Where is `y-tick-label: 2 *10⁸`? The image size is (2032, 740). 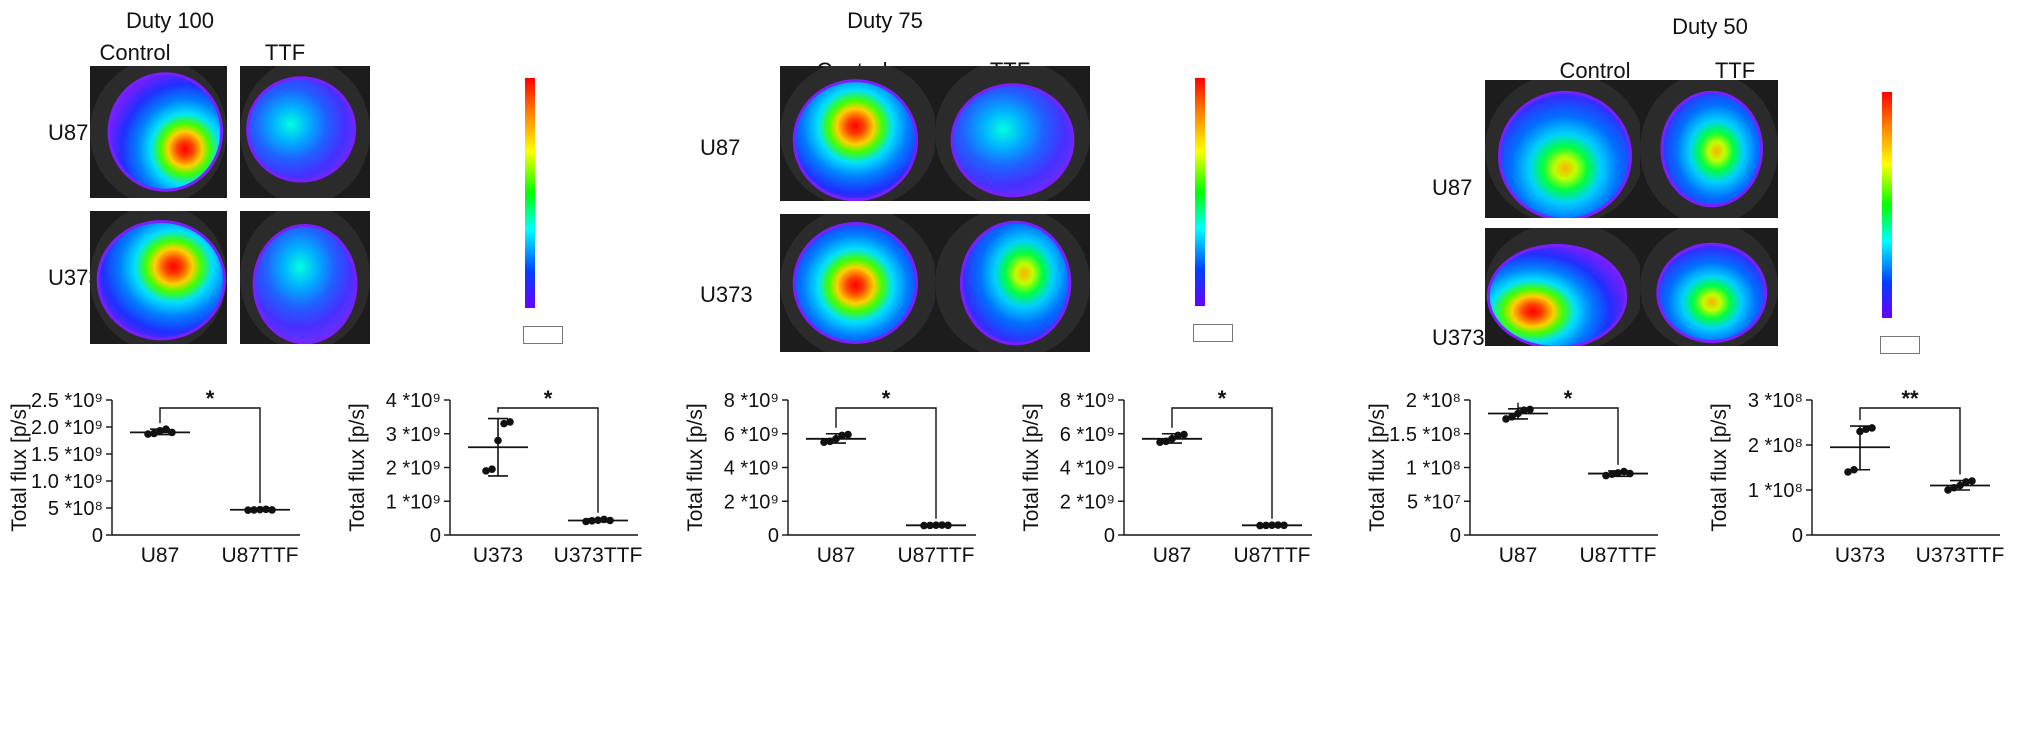 y-tick-label: 2 *10⁸ is located at coordinates (1775, 446).